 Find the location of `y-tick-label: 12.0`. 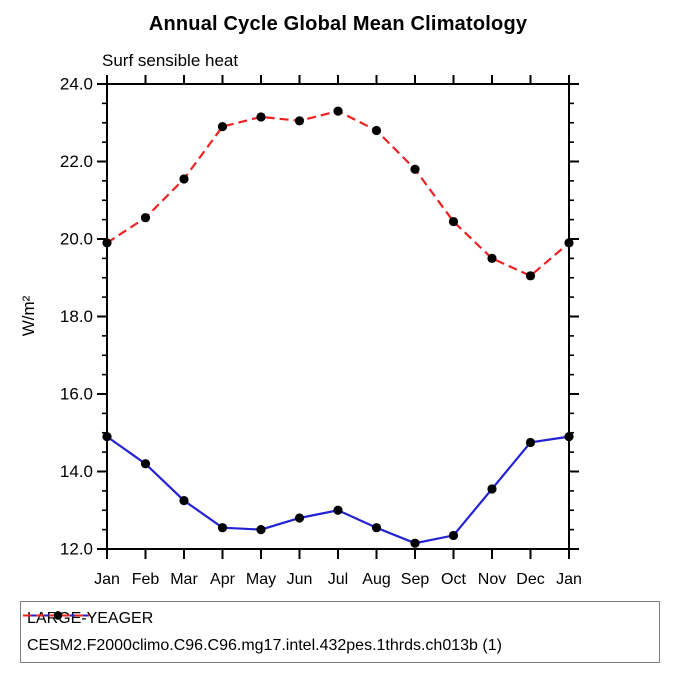

y-tick-label: 12.0 is located at coordinates (76, 549).